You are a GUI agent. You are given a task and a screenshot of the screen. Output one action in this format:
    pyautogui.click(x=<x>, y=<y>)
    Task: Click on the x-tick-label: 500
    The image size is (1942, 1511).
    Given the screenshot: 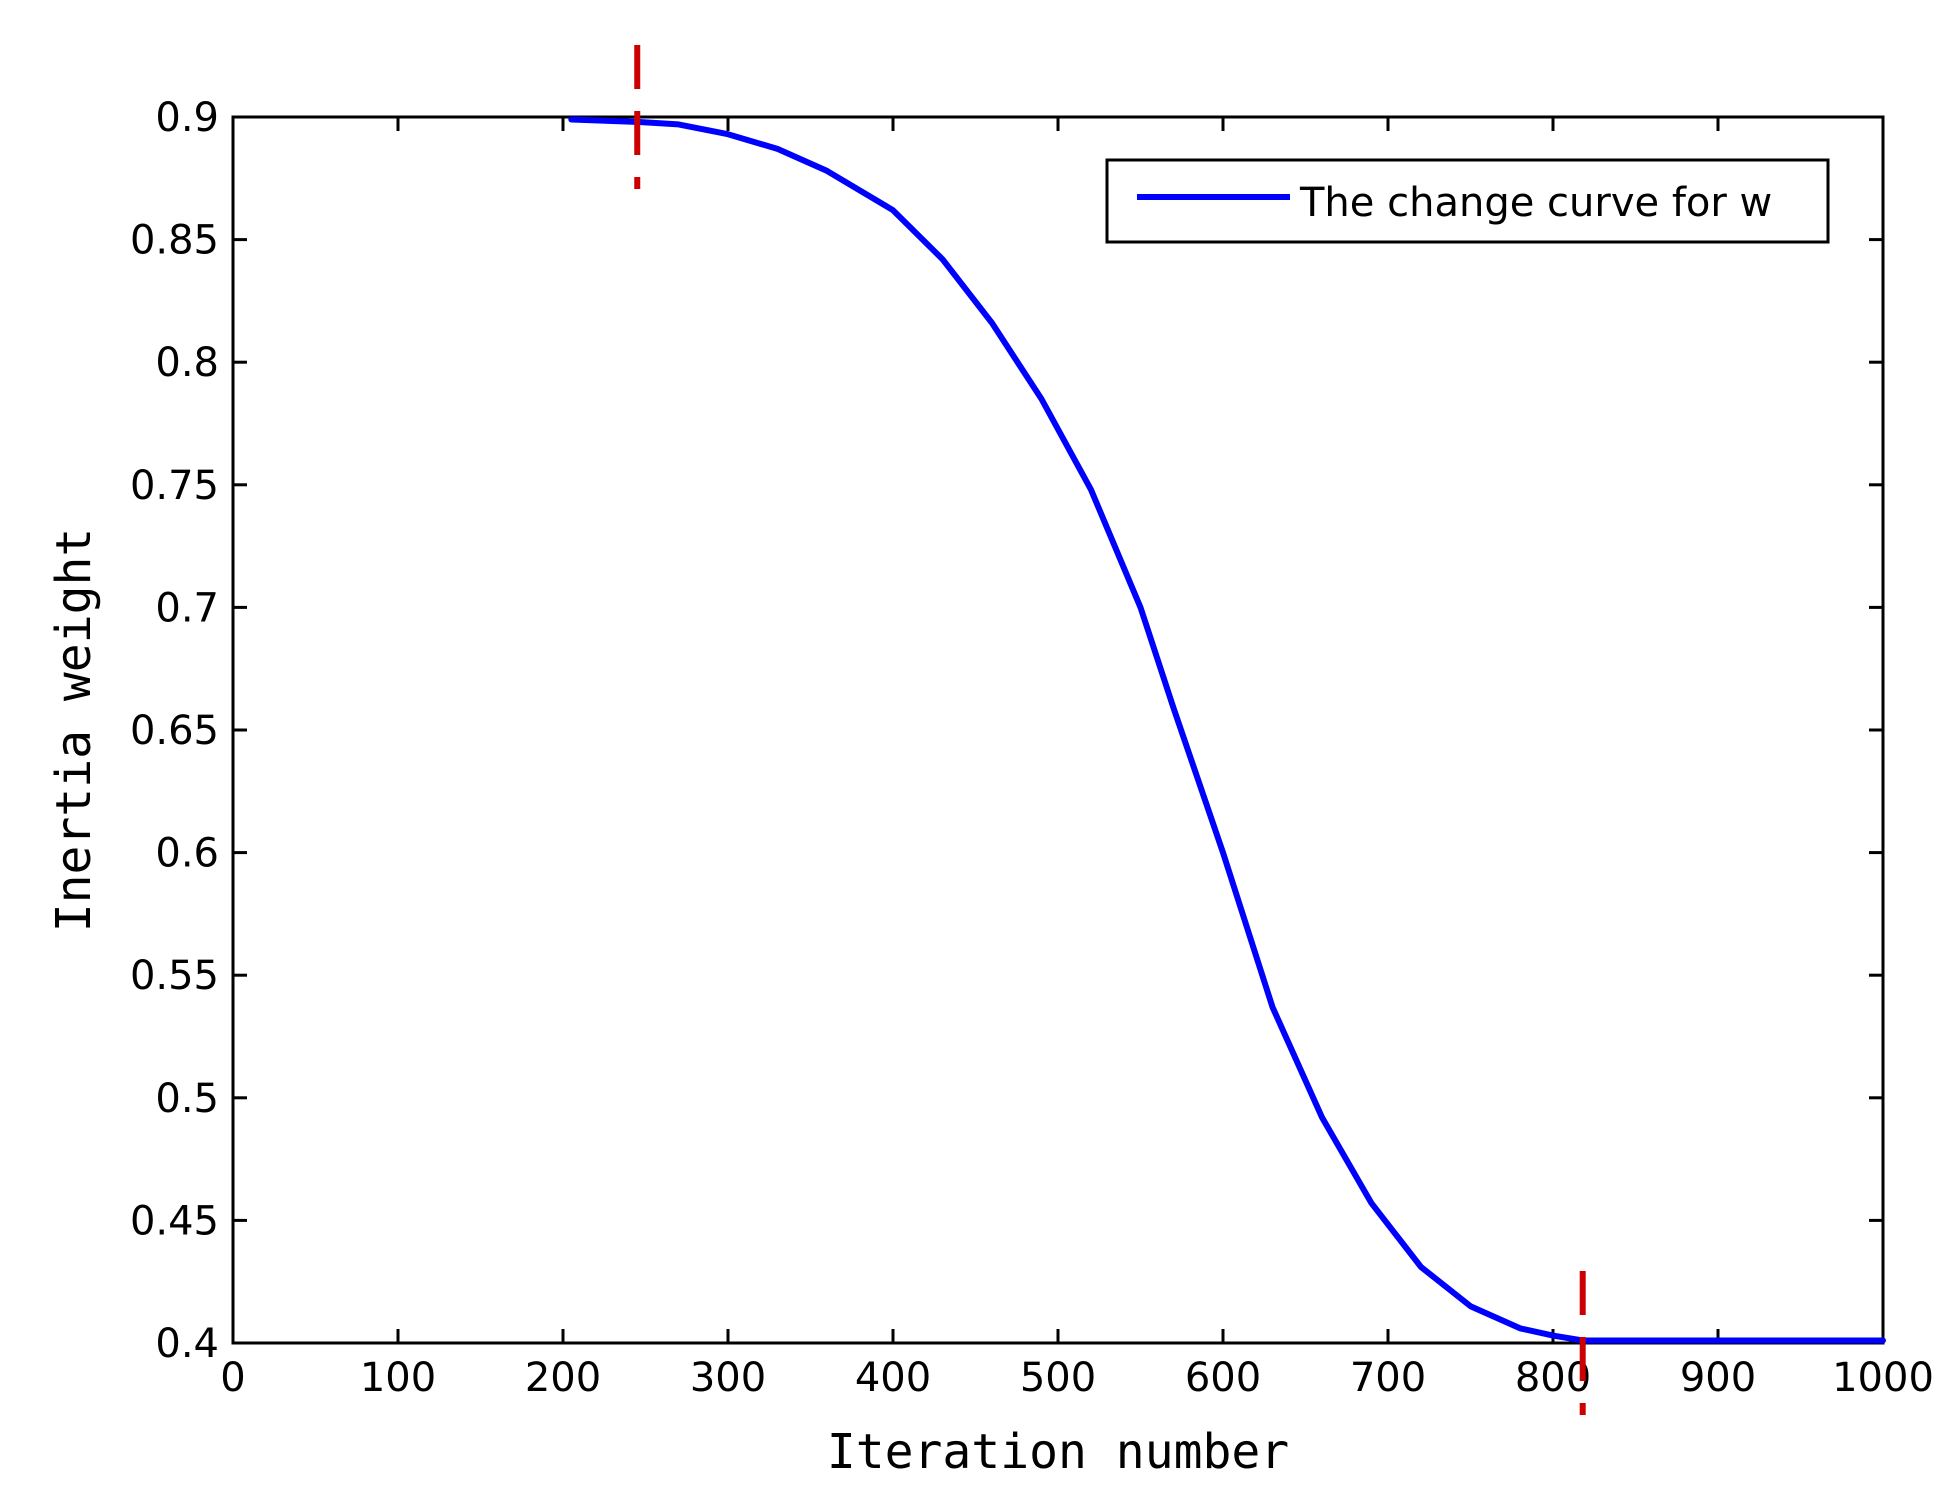 What is the action you would take?
    pyautogui.click(x=1058, y=1378)
    